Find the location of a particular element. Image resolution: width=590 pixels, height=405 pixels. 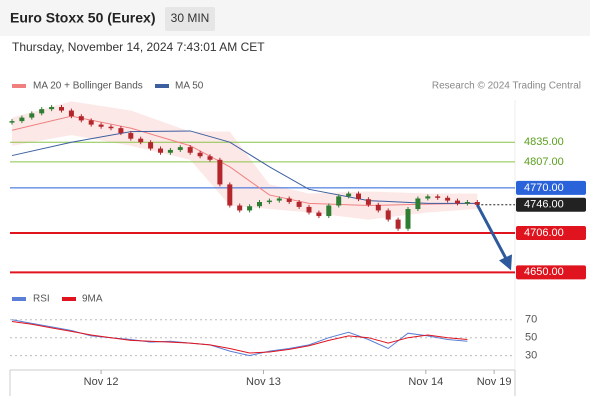

y-tick-label: 50 is located at coordinates (531, 338).